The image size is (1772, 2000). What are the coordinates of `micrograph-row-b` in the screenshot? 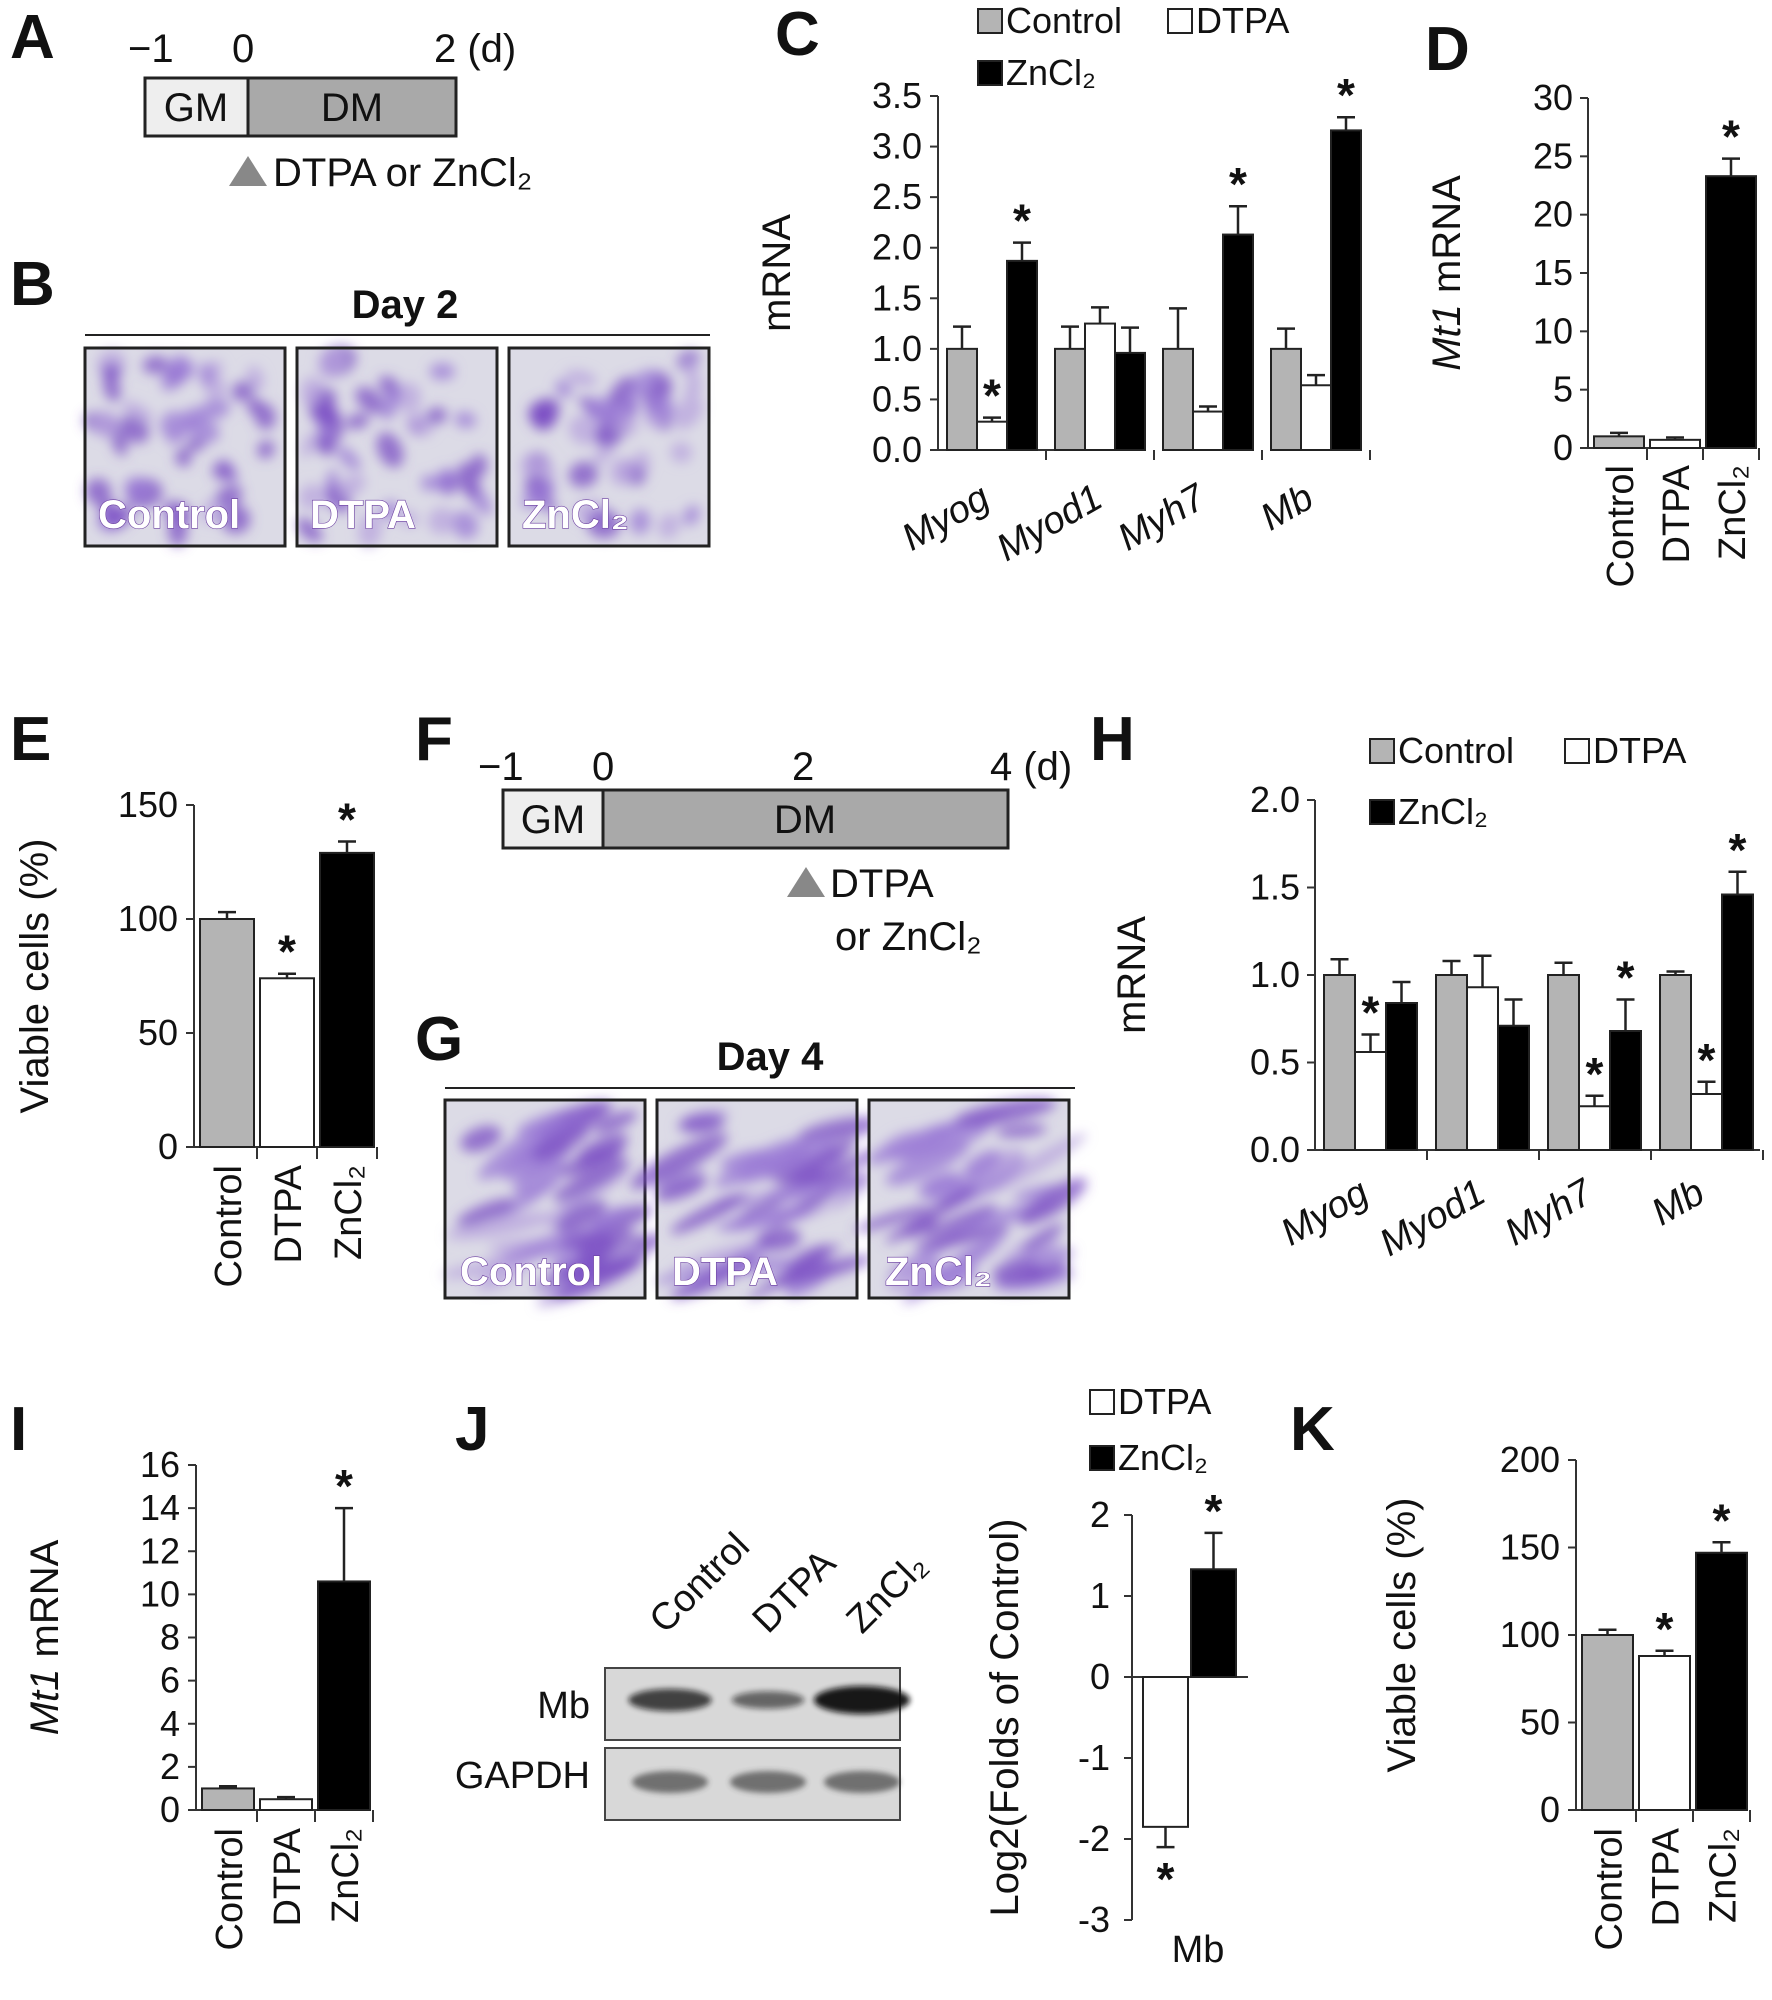 It's located at (397, 446).